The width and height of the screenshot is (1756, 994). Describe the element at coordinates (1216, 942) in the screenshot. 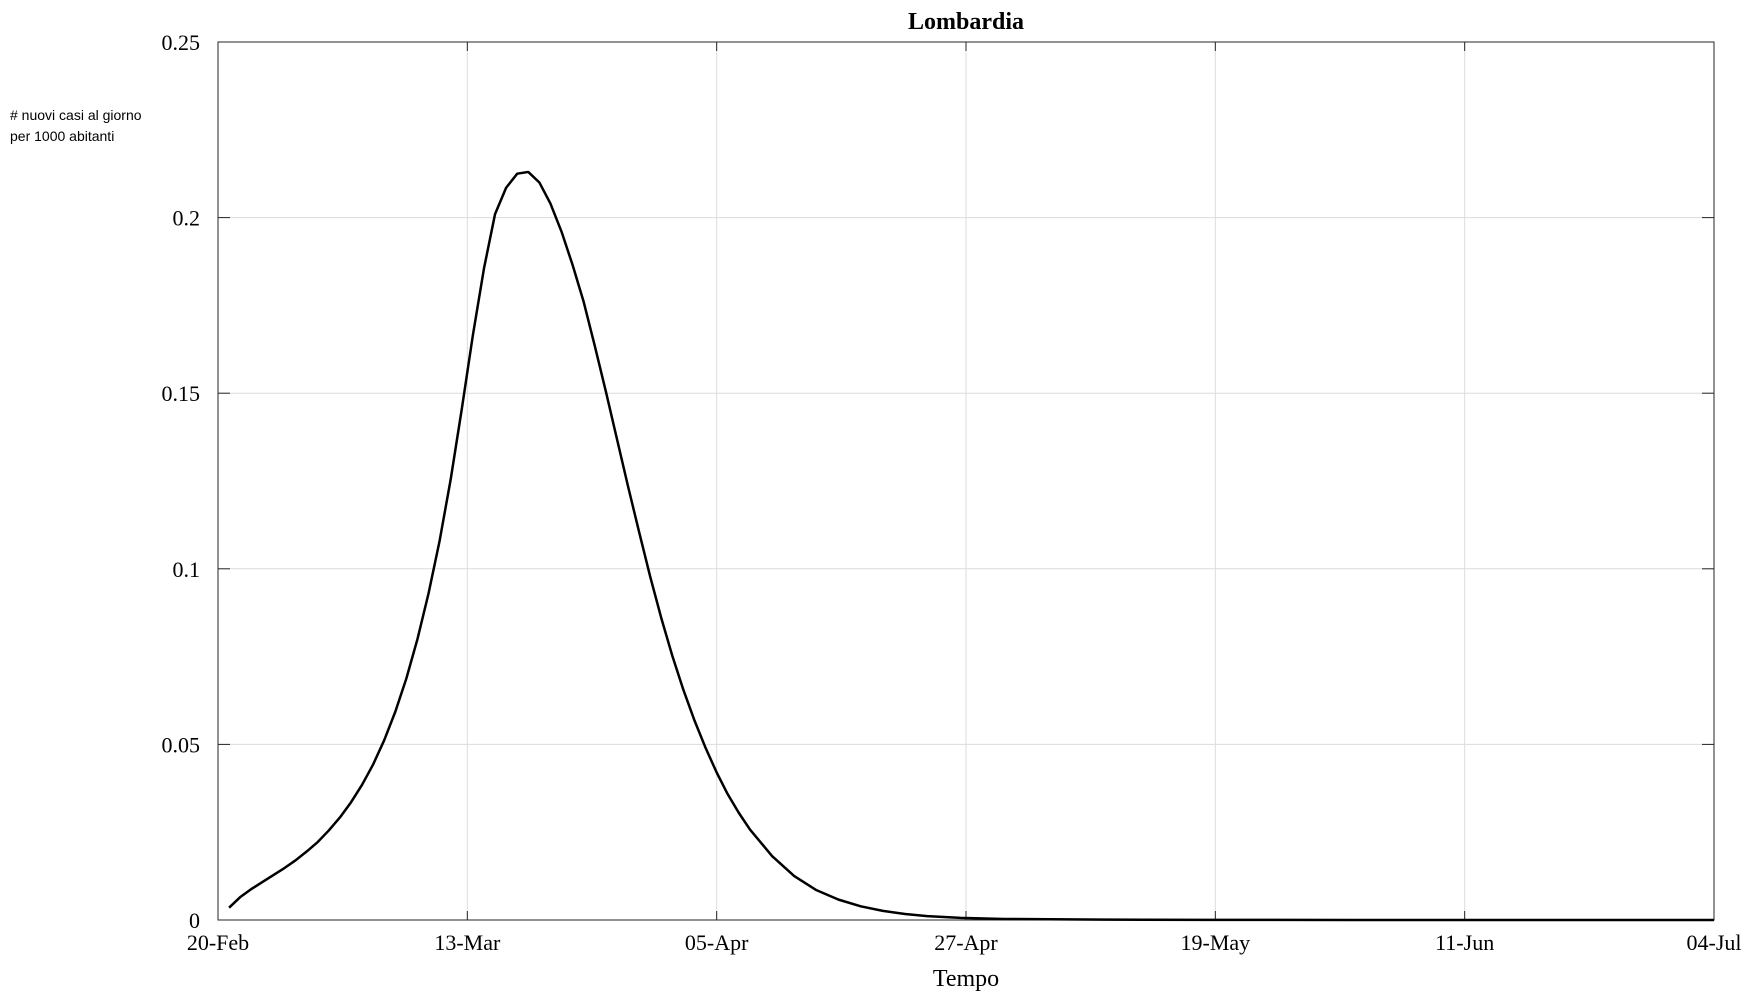

I see `x-tick-label: 19-May` at that location.